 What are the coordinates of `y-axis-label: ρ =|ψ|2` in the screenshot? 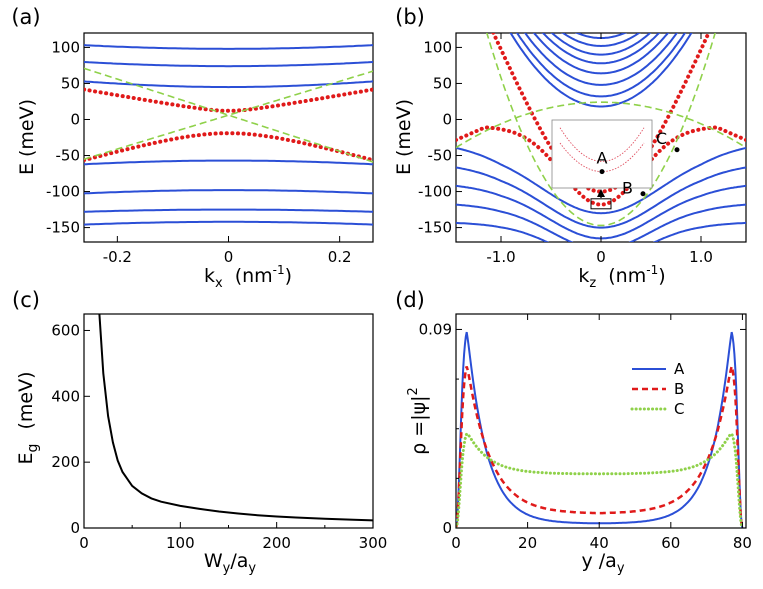 It's located at (418, 421).